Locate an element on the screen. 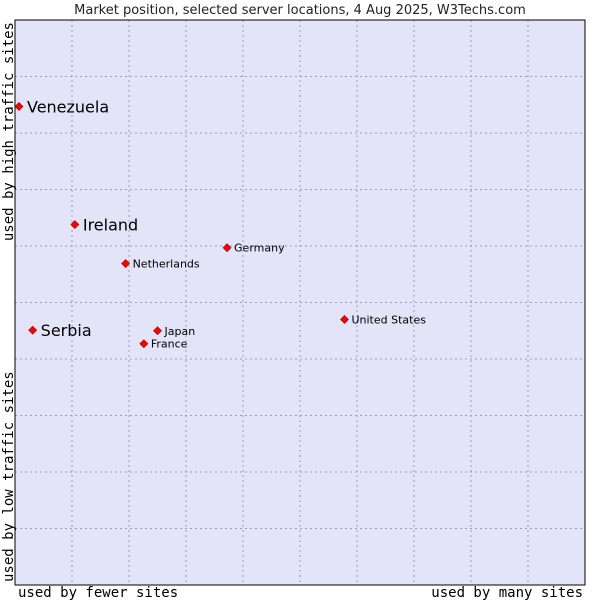 The image size is (600, 600). x-axis-high-label: used by many sites is located at coordinates (507, 592).